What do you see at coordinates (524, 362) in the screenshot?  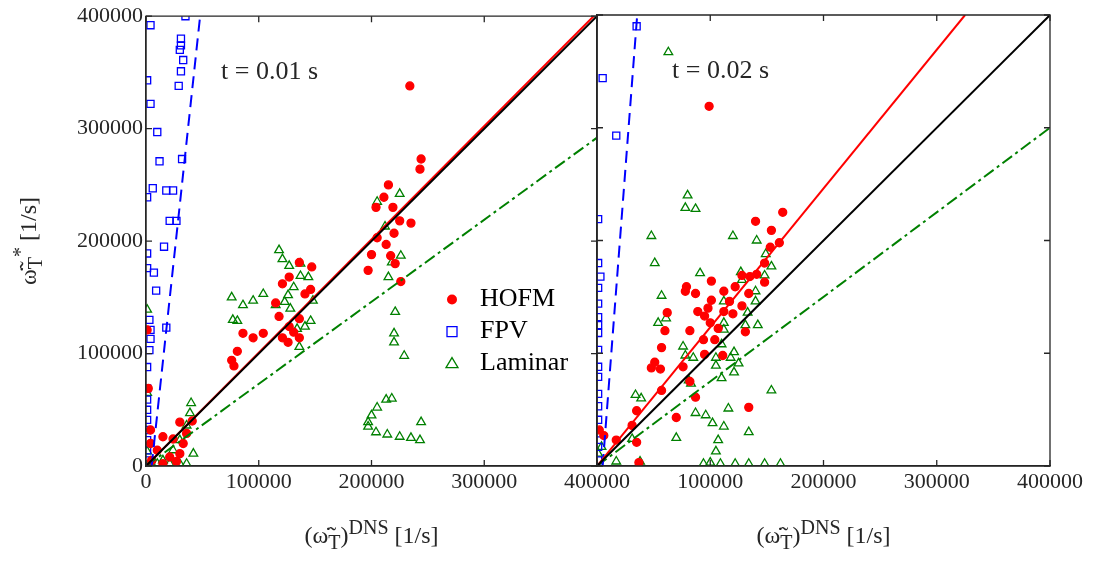 I see `legend-label: Laminar` at bounding box center [524, 362].